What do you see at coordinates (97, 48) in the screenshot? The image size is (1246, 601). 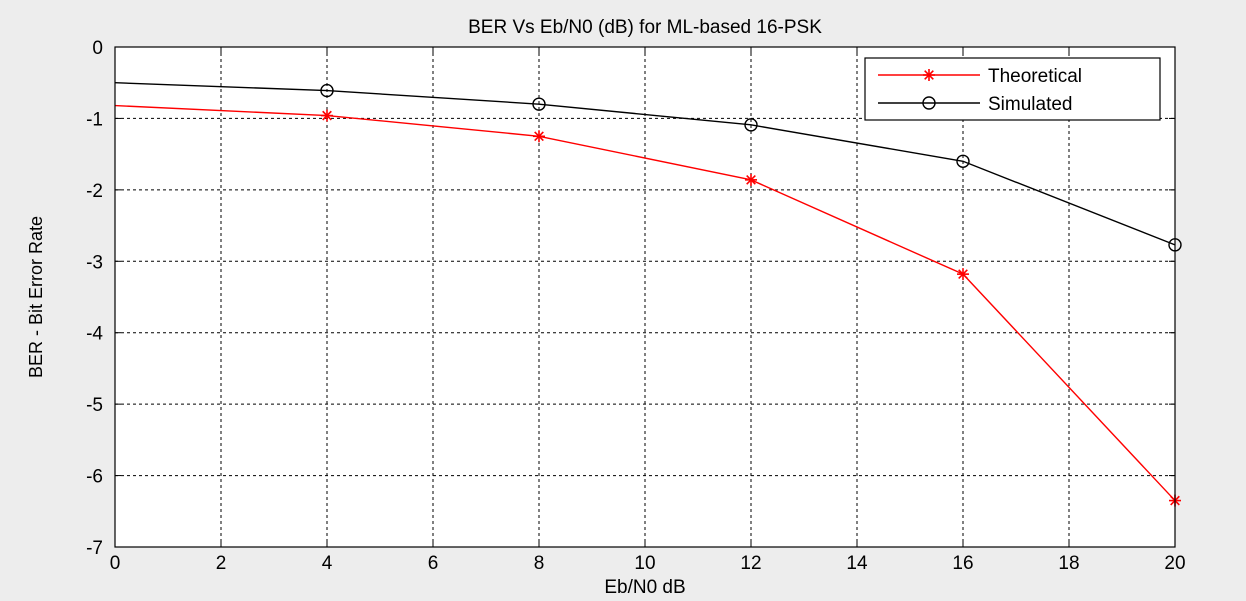 I see `y-tick-label: 0` at bounding box center [97, 48].